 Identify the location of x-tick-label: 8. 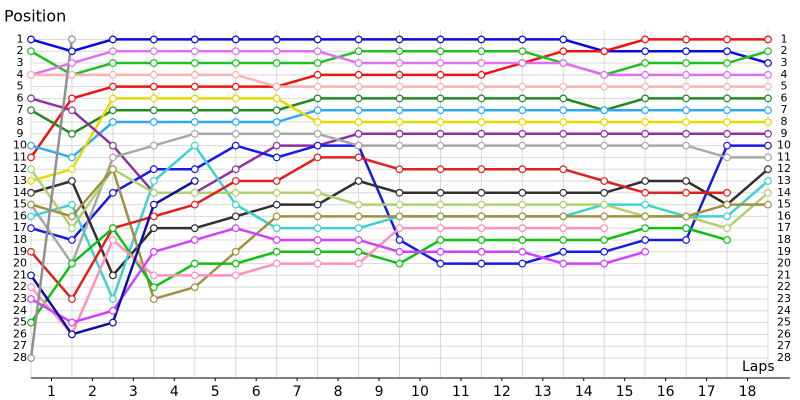
(338, 392).